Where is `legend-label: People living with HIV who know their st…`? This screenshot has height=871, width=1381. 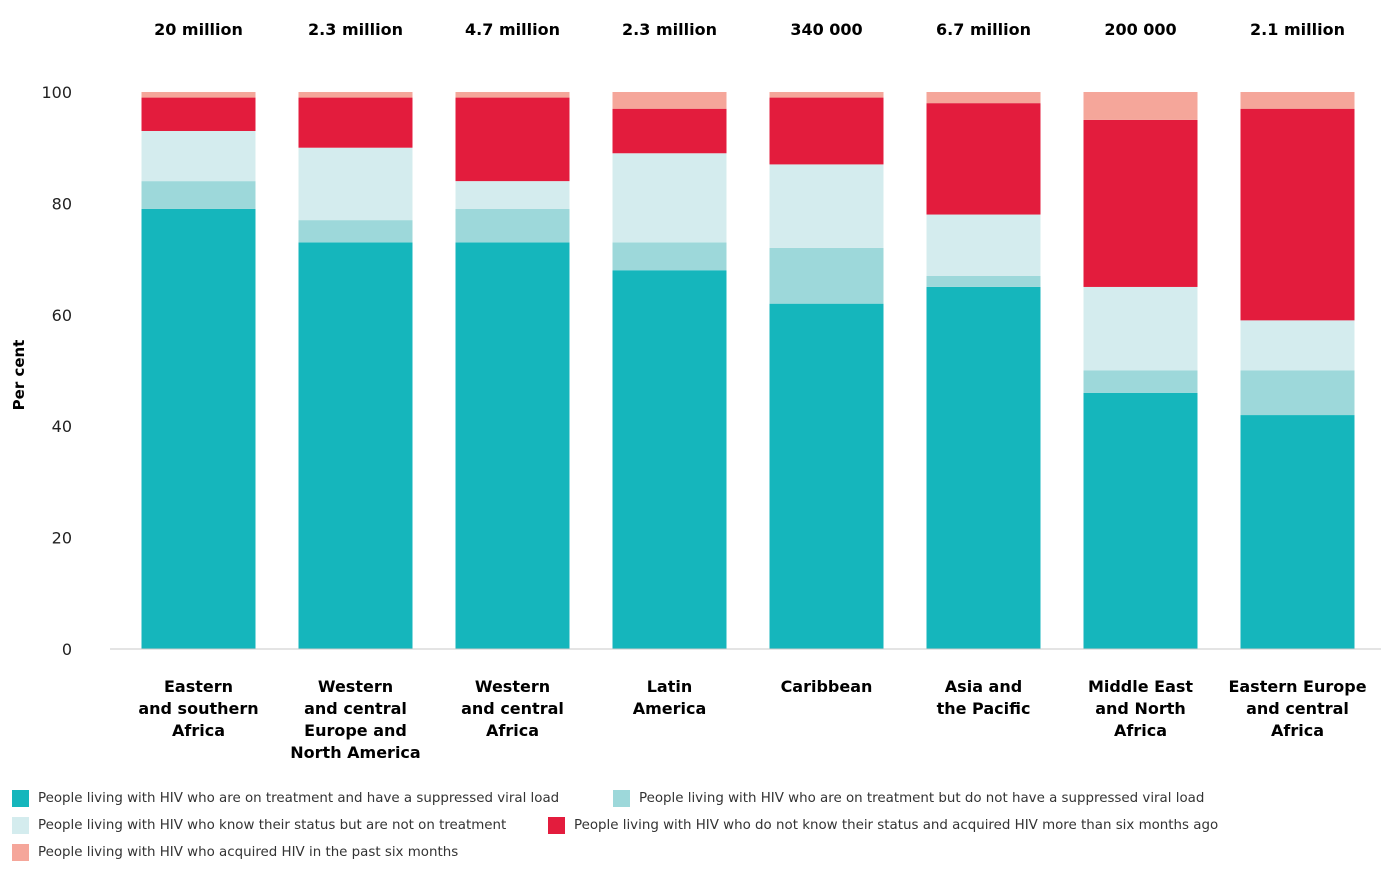
legend-label: People living with HIV who know their st… is located at coordinates (272, 825).